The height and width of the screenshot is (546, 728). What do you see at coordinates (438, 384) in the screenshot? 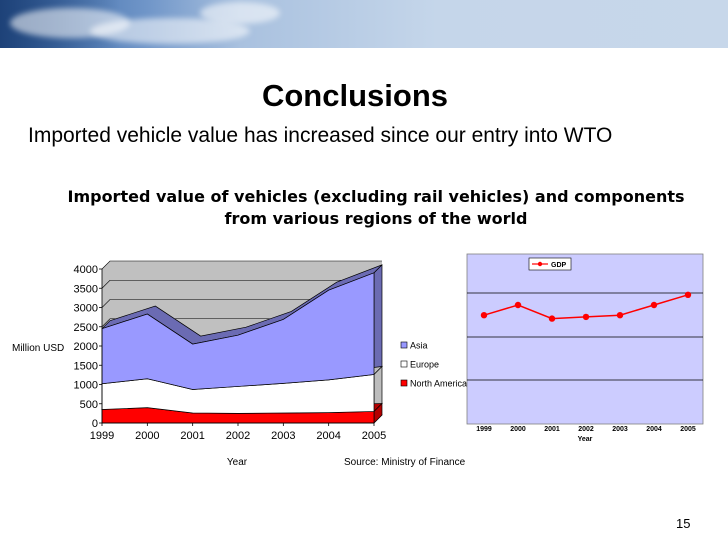
I see `legend-label: North America` at bounding box center [438, 384].